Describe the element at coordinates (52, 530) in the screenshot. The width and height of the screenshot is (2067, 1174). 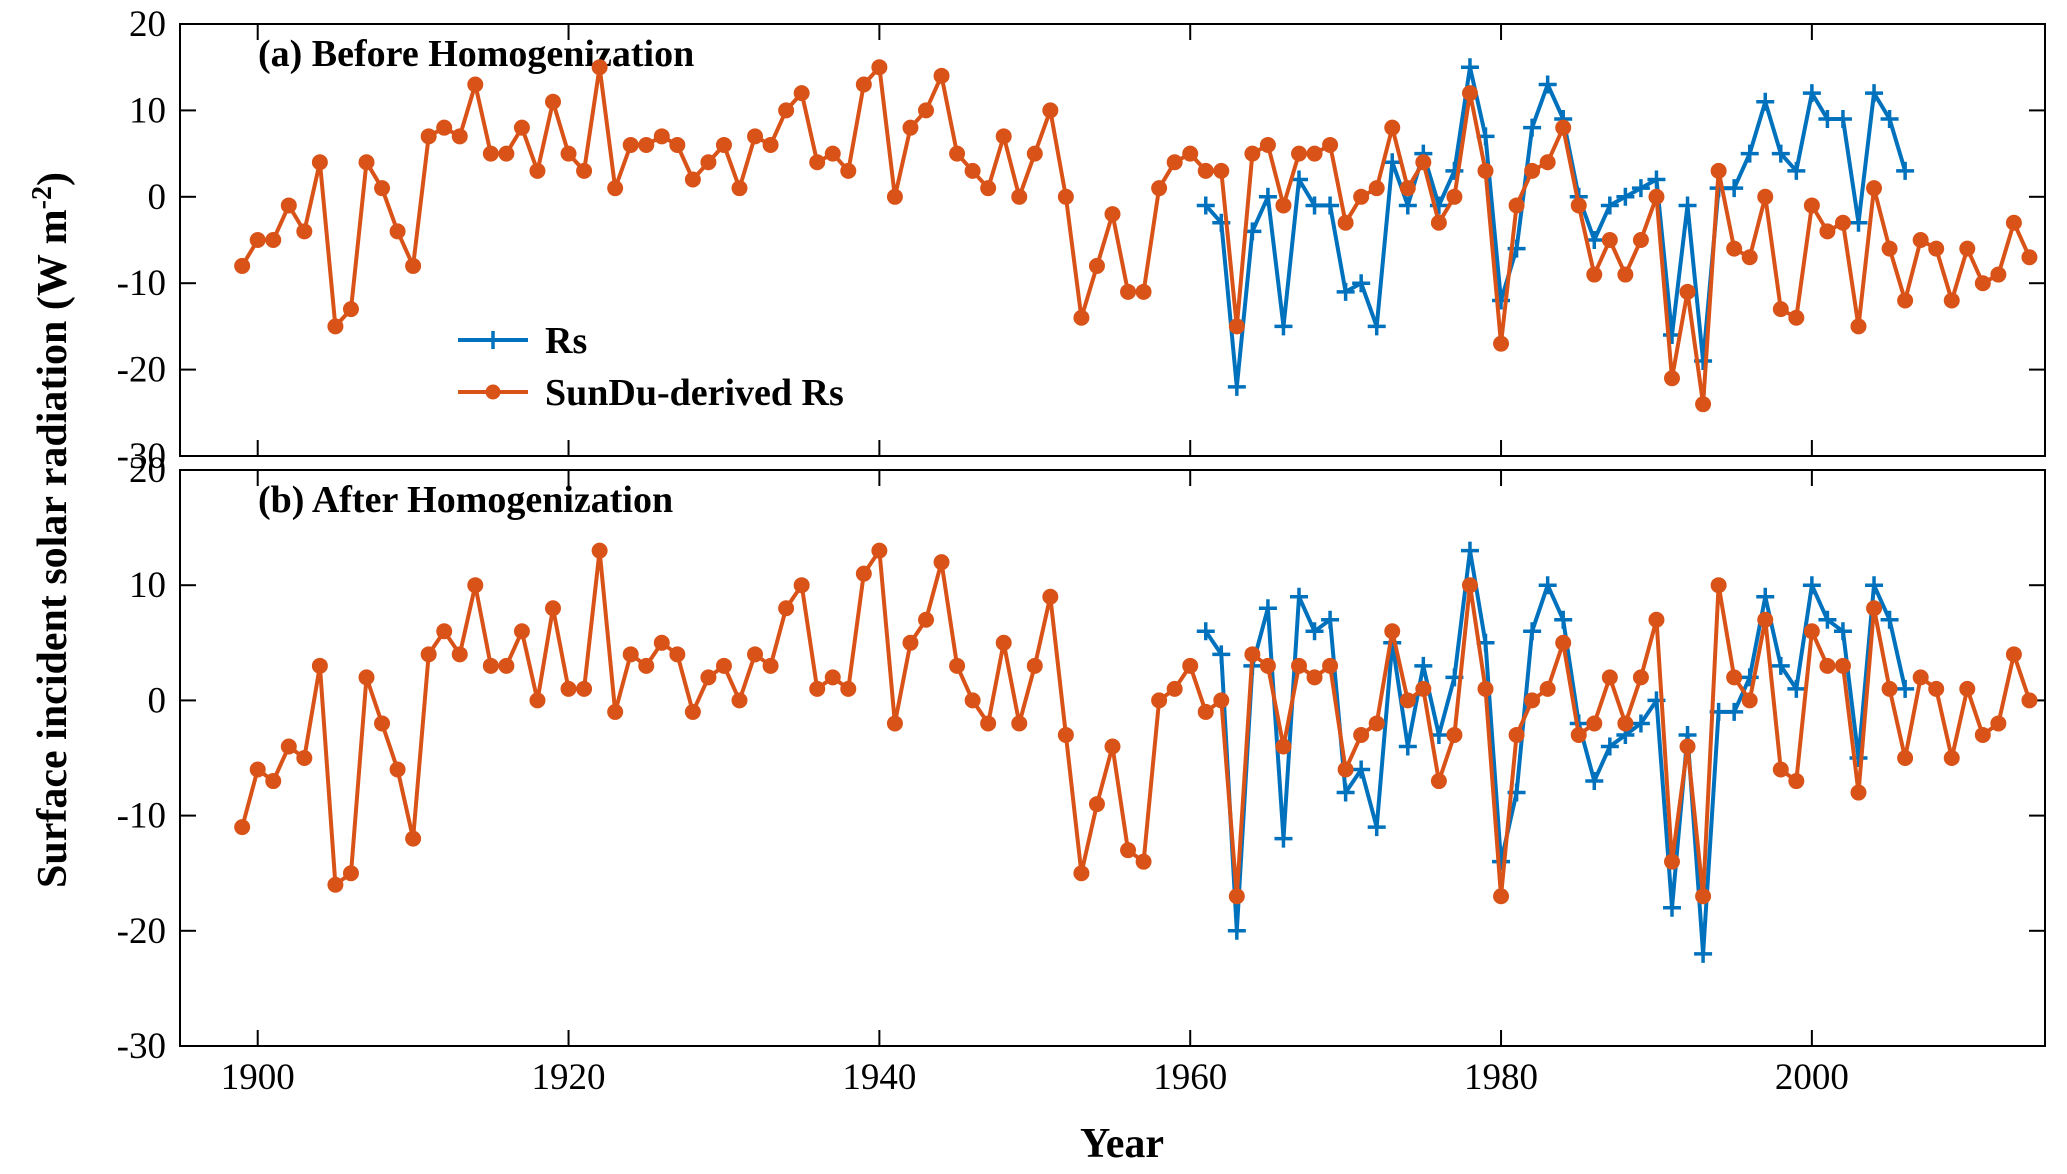
I see `y-axis-label: Surface incident solar radiation (W m-2)` at that location.